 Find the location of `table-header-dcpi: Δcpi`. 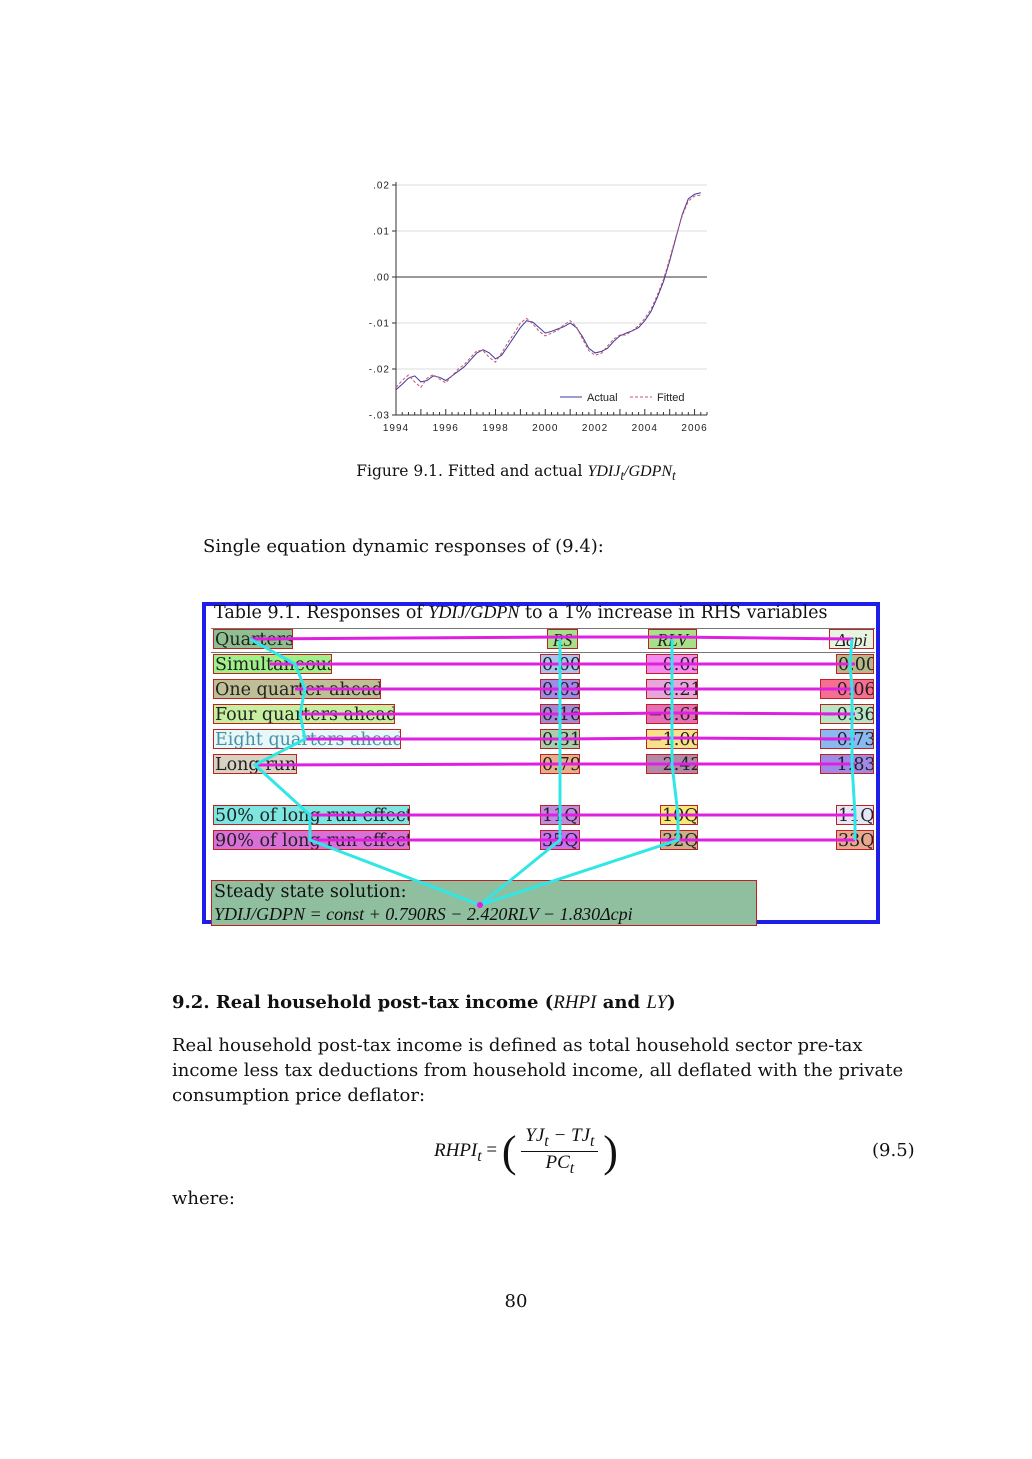

table-header-dcpi: Δcpi is located at coordinates (851, 639).